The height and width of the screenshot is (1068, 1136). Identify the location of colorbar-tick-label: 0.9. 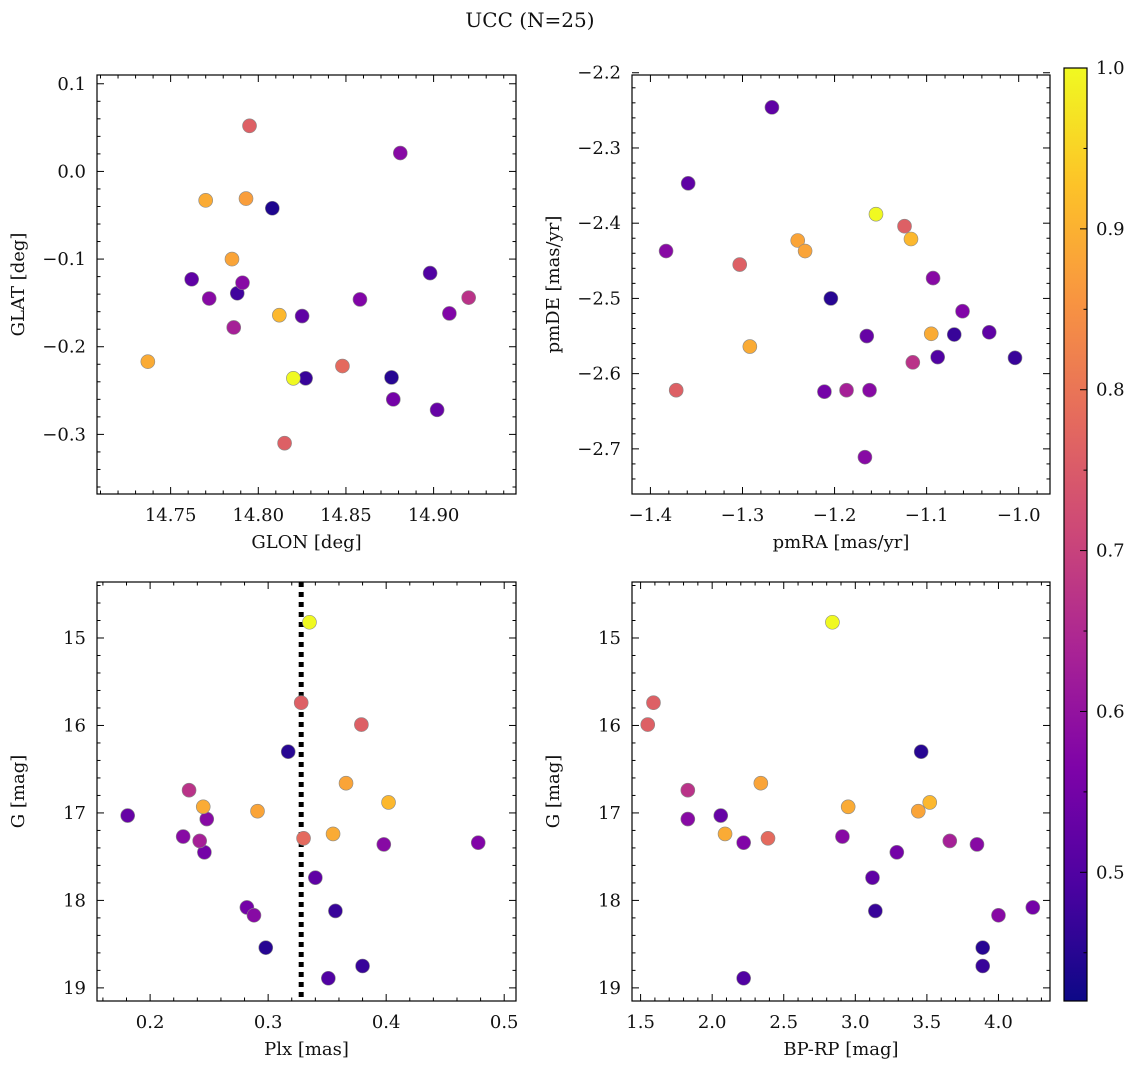
(1110, 229).